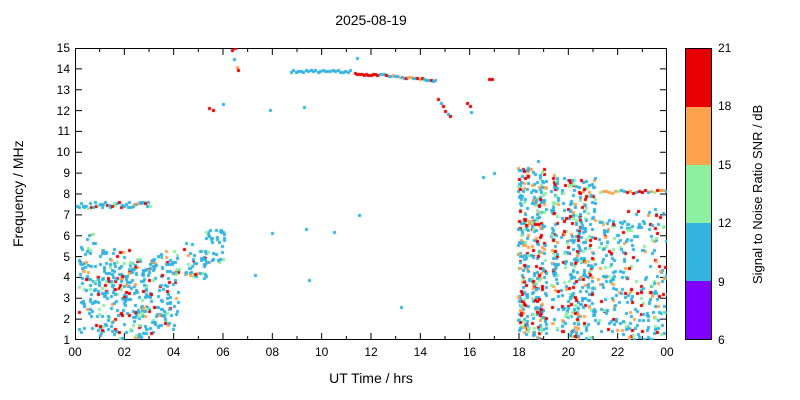  I want to click on y-tick-label: 4, so click(66, 277).